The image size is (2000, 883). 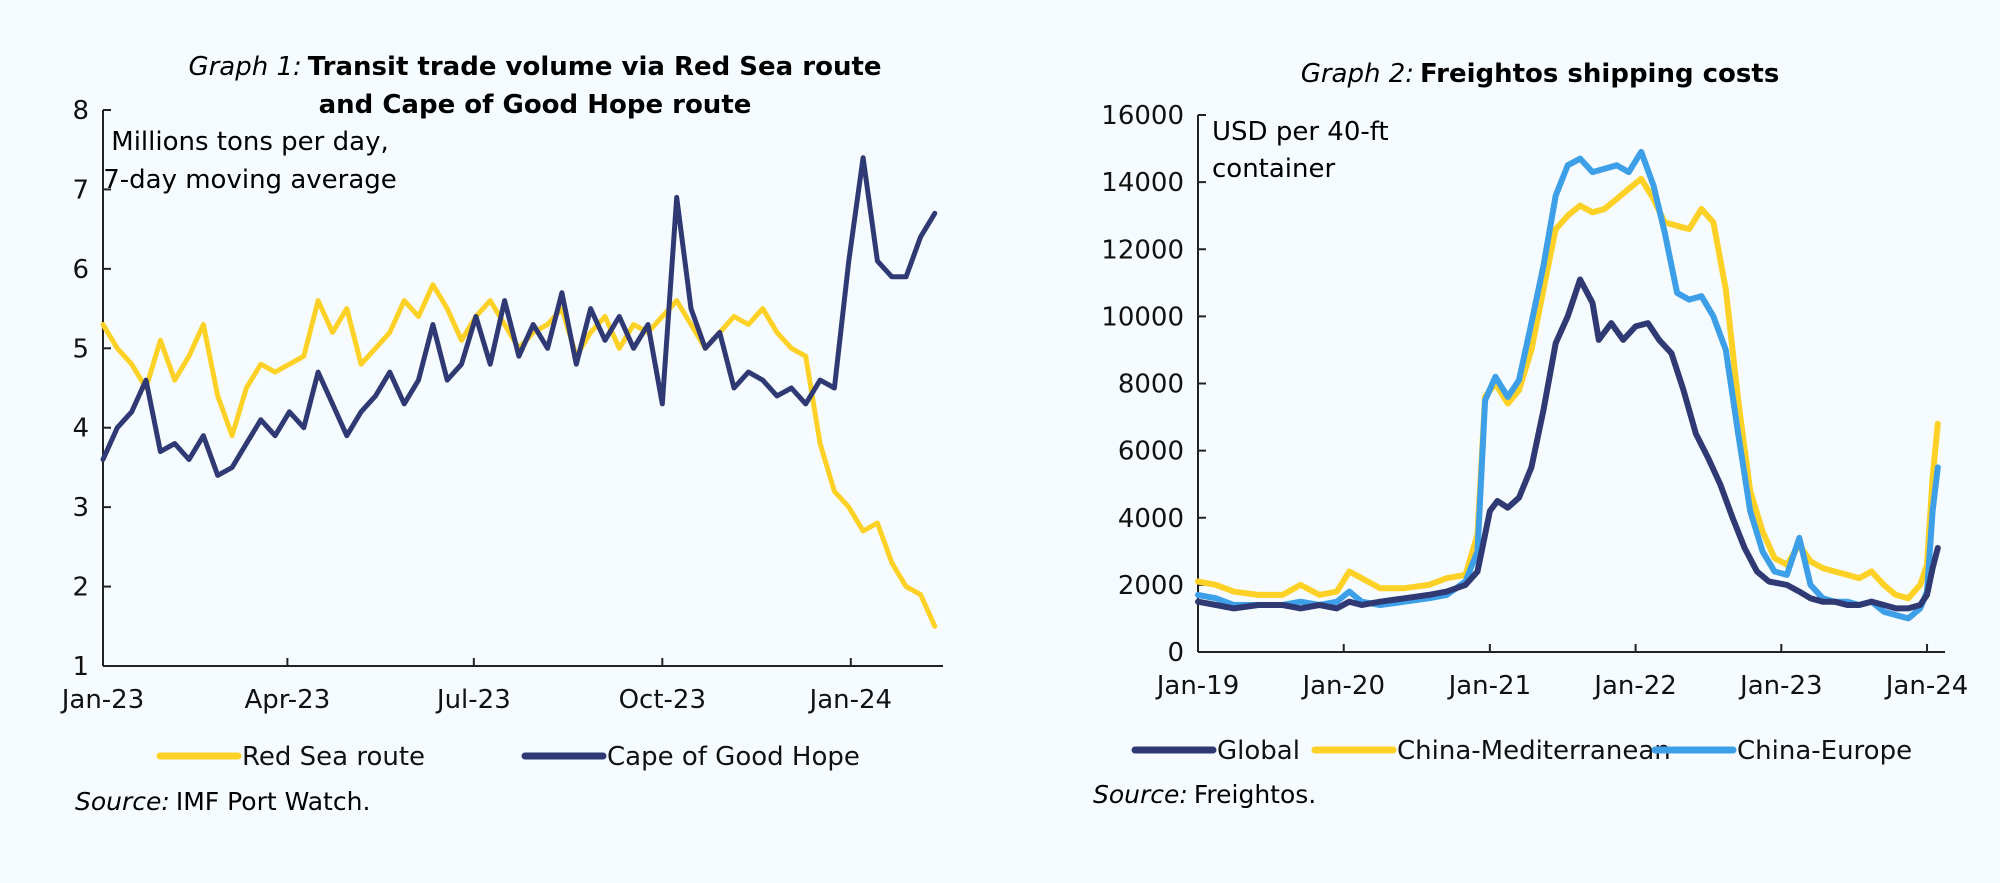 I want to click on graph-1-y-tick-label: 2, so click(x=80, y=588).